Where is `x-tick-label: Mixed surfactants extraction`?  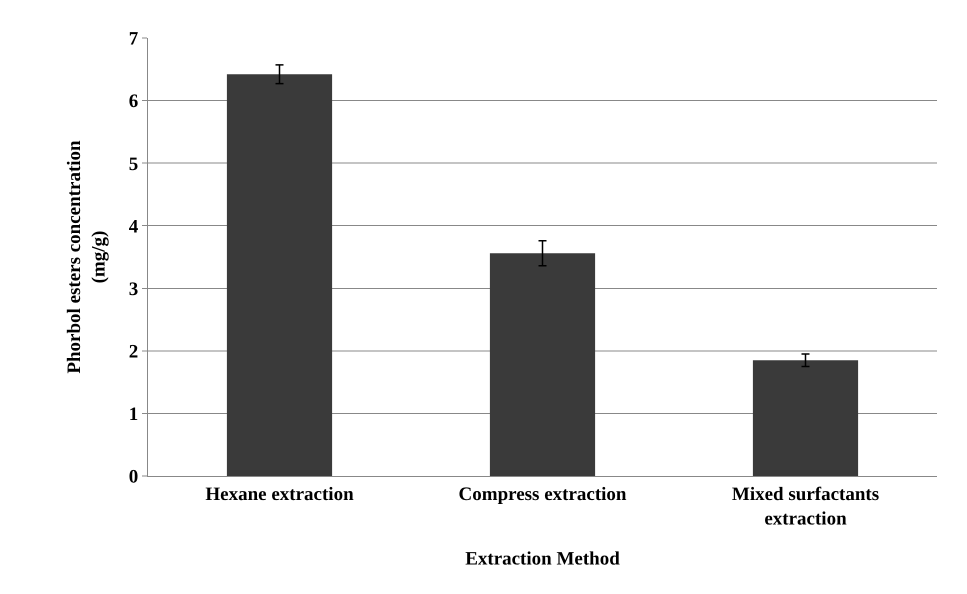 x-tick-label: Mixed surfactants extraction is located at coordinates (806, 507).